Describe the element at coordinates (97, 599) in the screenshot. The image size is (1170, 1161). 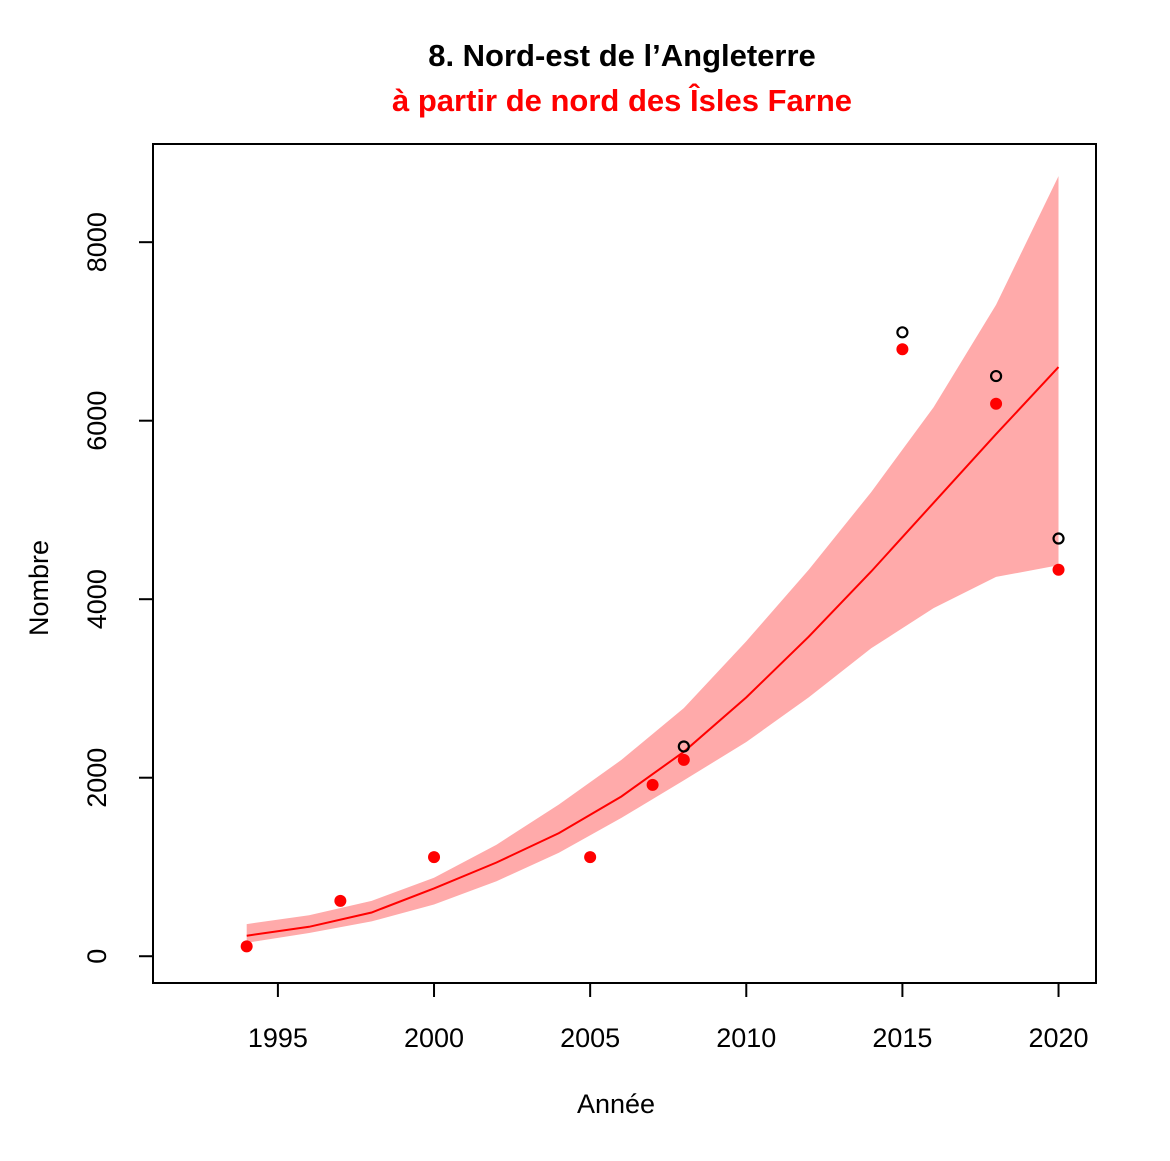
I see `y-tick-label: 4000` at that location.